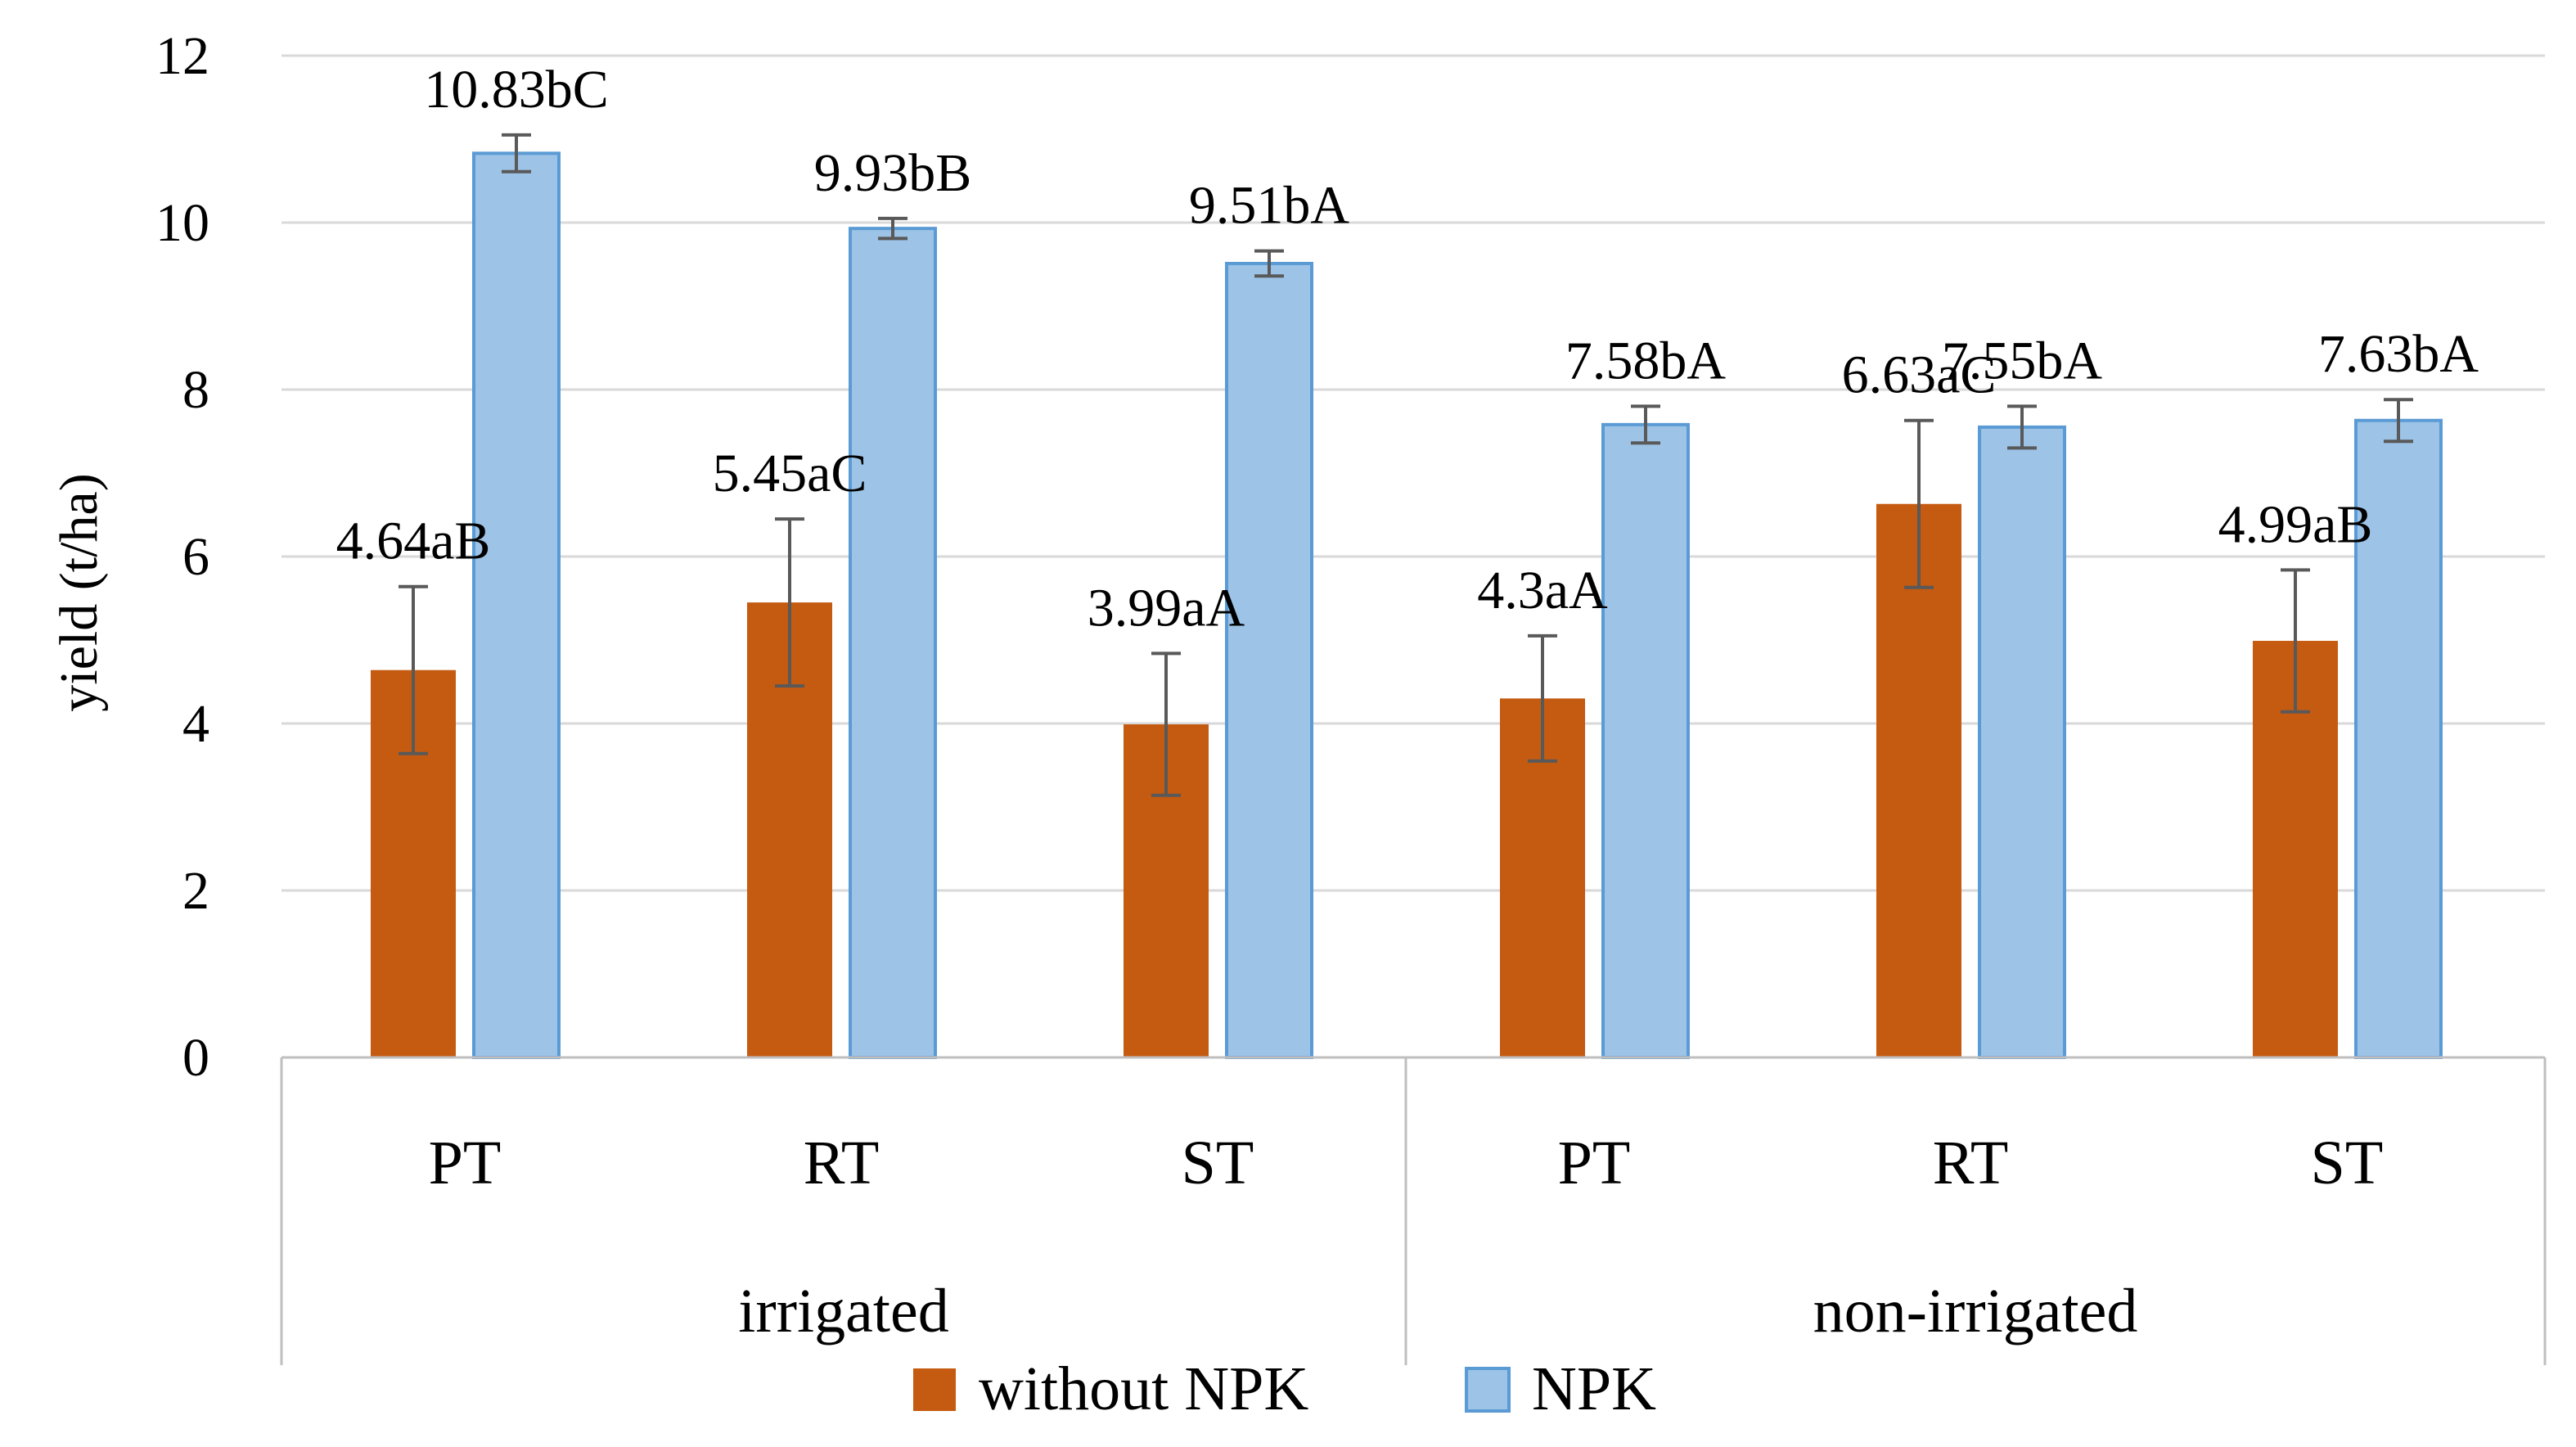 The height and width of the screenshot is (1447, 2576). I want to click on data-label: 9.93bB, so click(893, 173).